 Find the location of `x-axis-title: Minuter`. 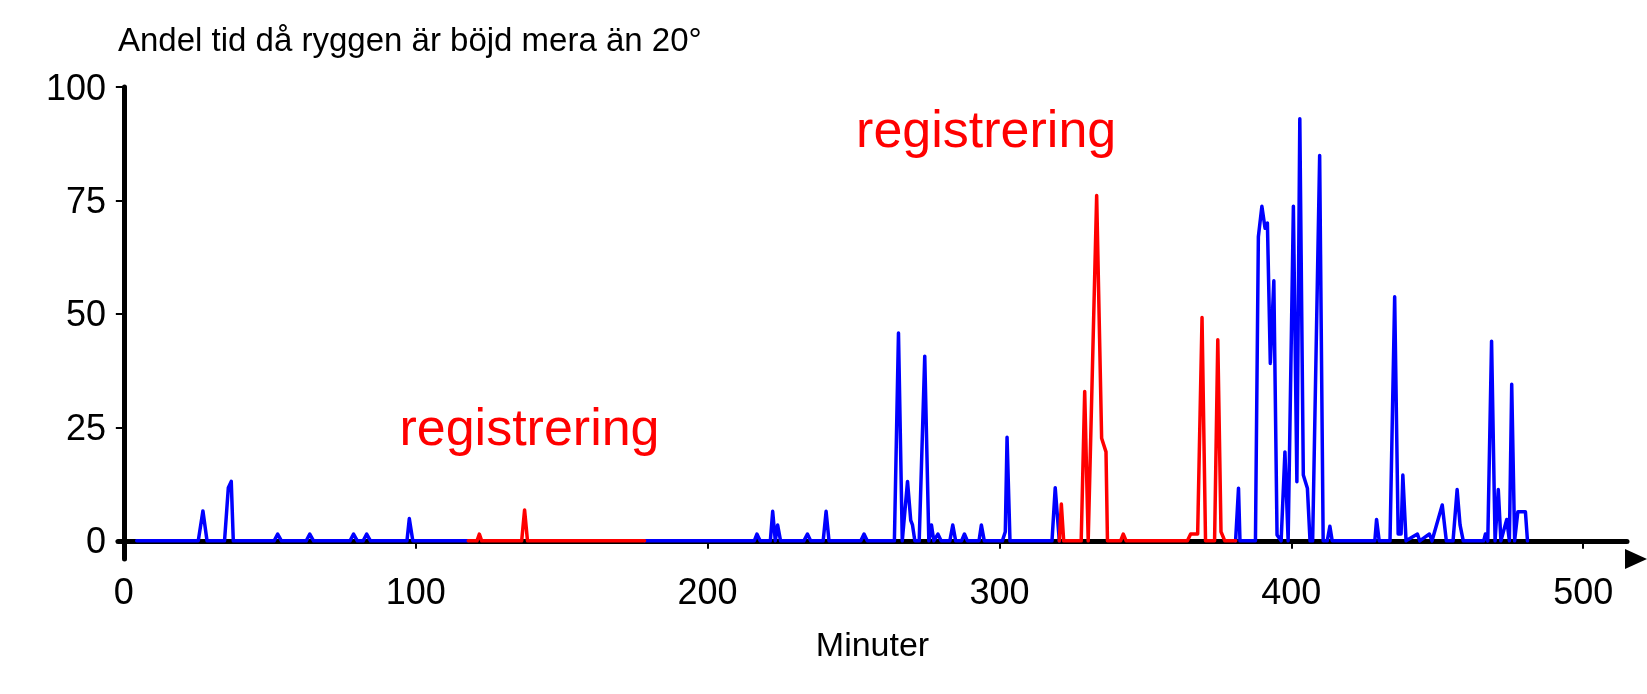

x-axis-title: Minuter is located at coordinates (872, 644).